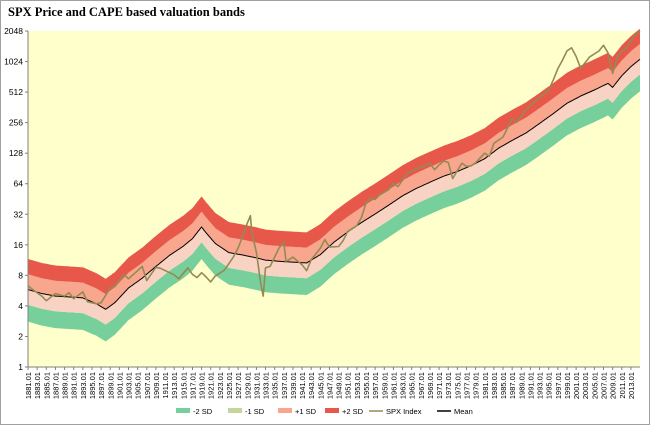  Describe the element at coordinates (631, 385) in the screenshot. I see `x-tick-label: 2013.01` at that location.